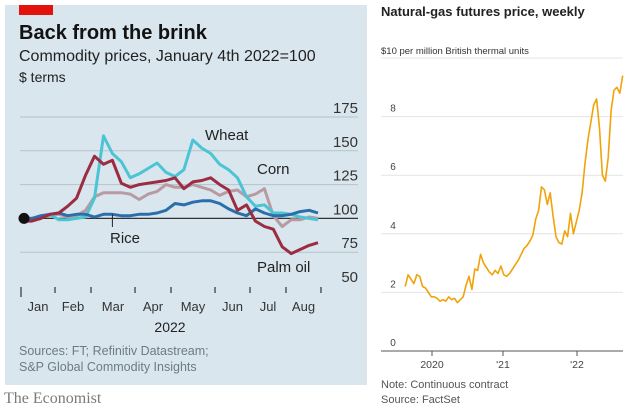 This screenshot has width=627, height=412. I want to click on x-tick-label: Apr, so click(153, 306).